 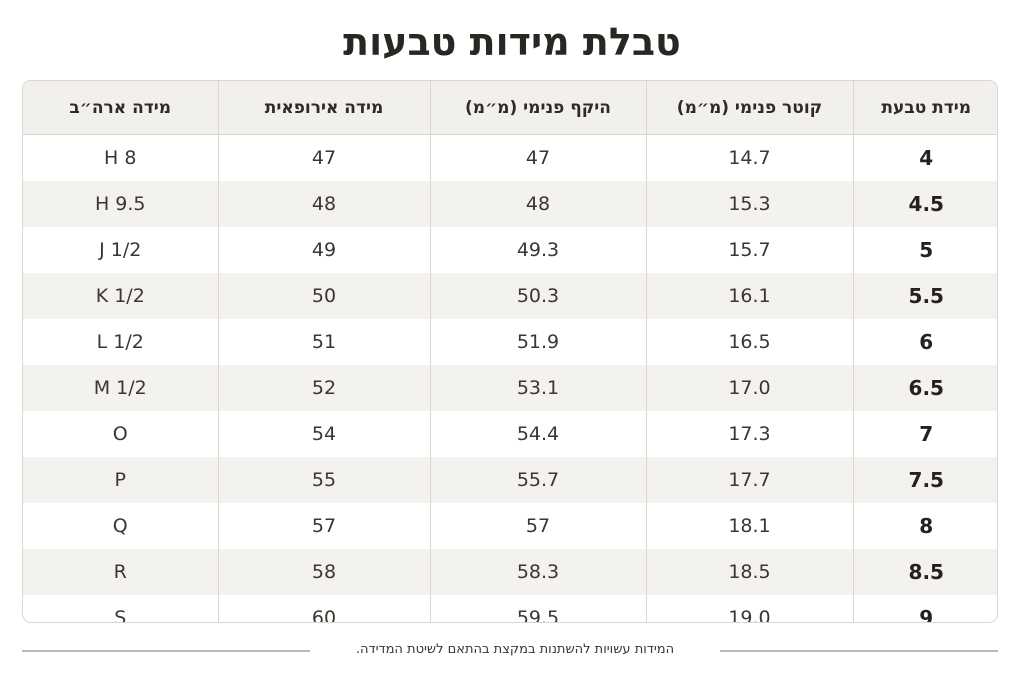 I want to click on european-size-cell: 52, so click(x=323, y=388).